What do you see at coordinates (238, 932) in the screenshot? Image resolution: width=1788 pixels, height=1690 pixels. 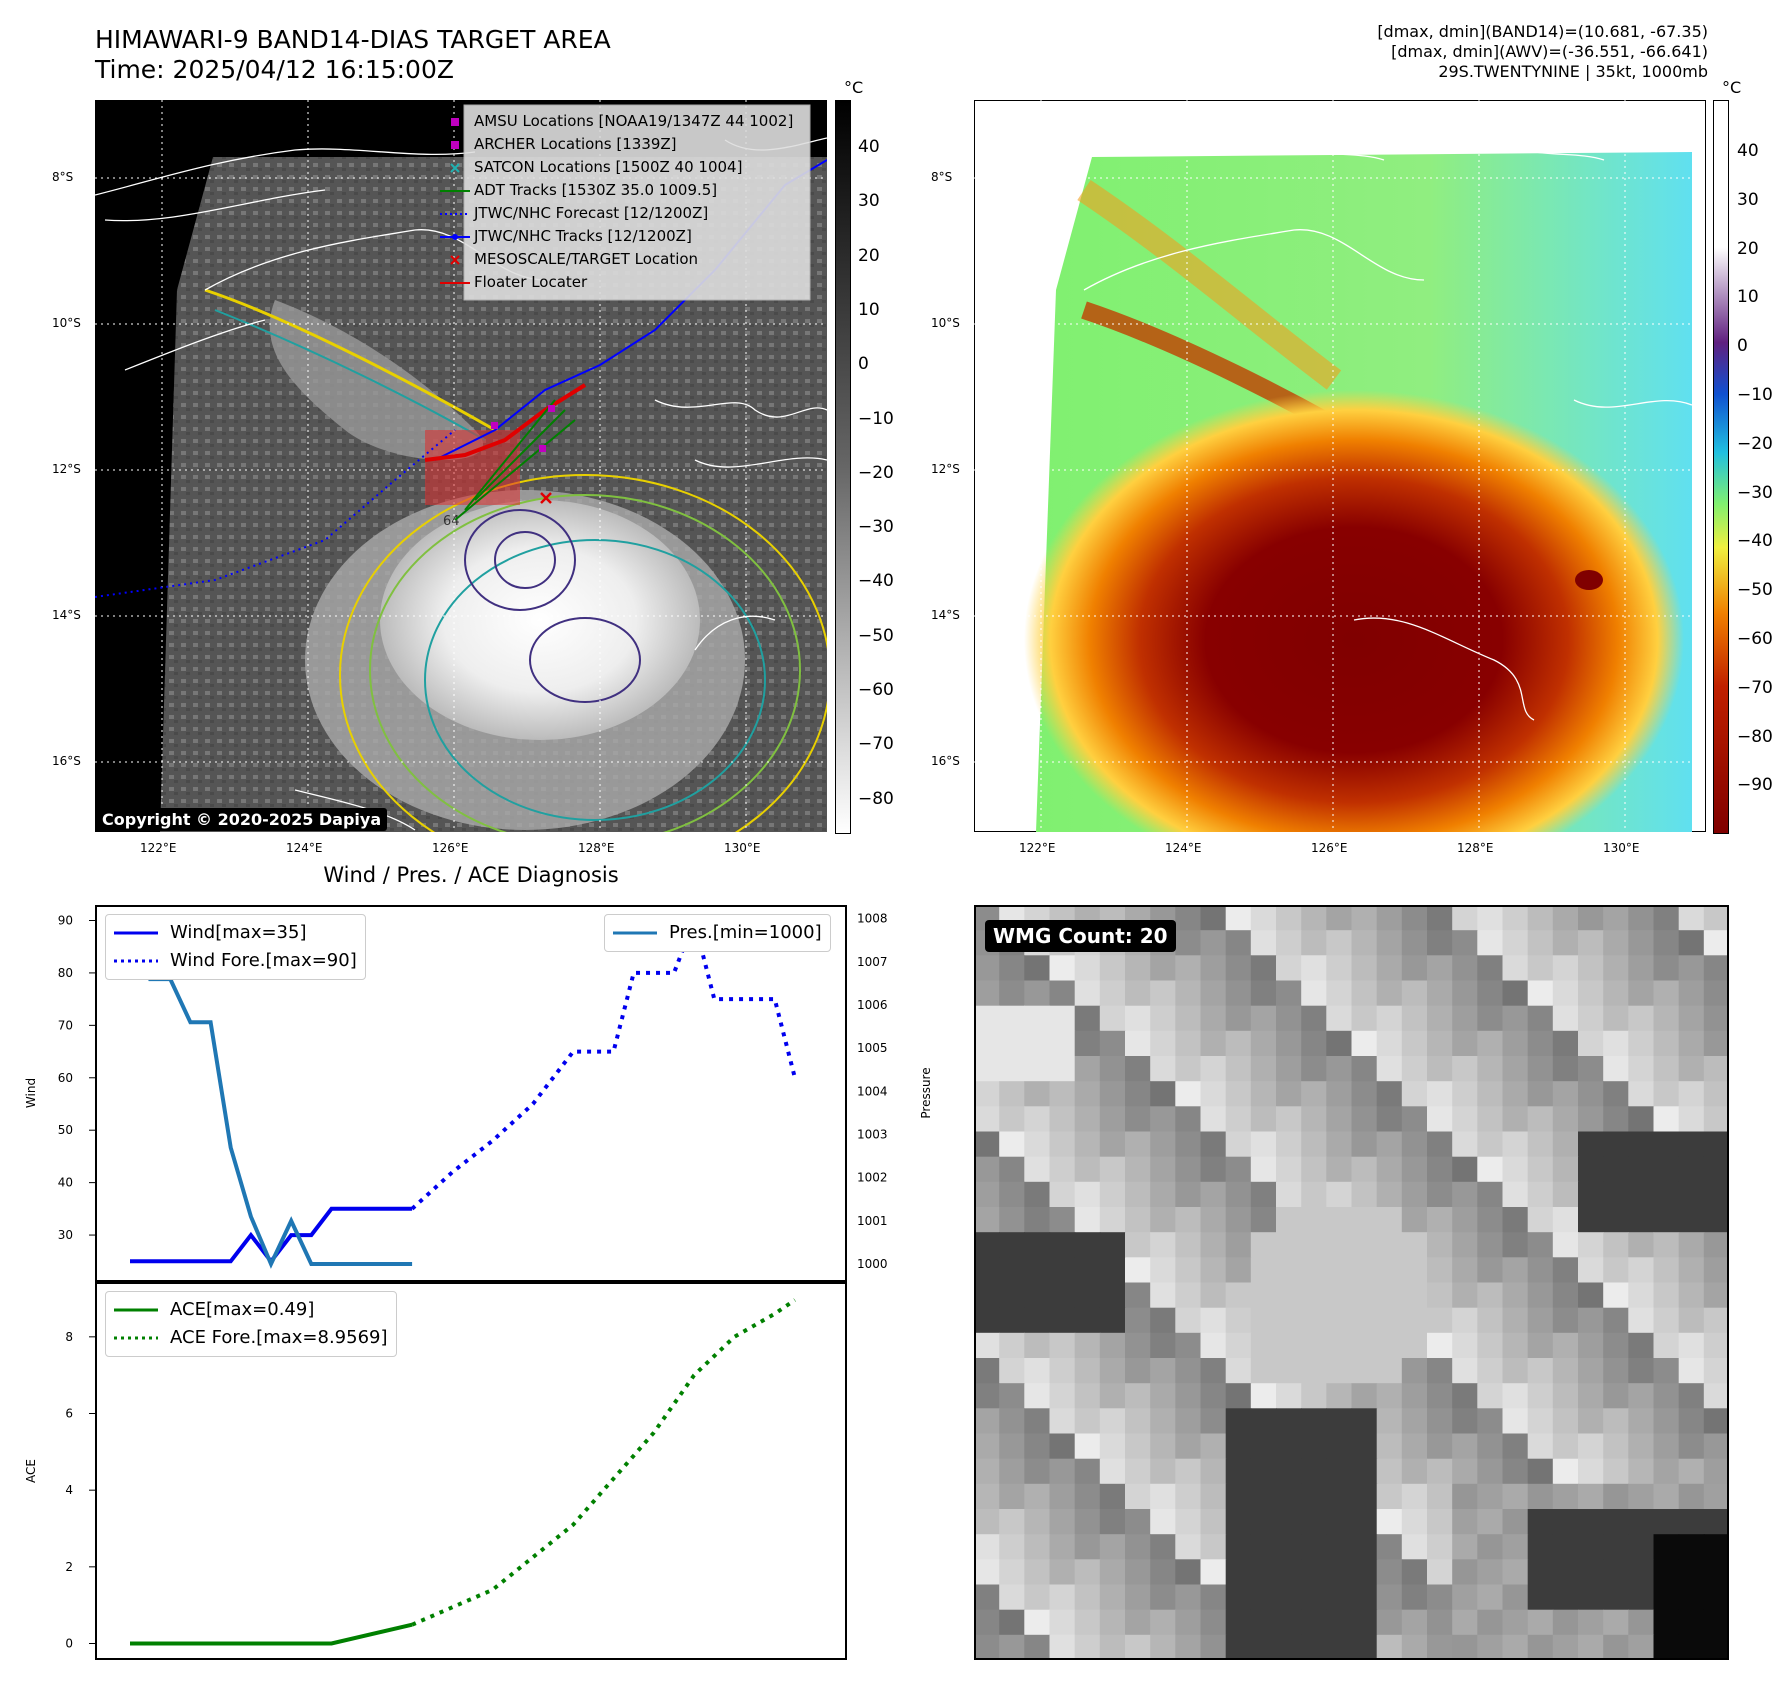 I see `wind-legend-label: Wind[max=35]` at bounding box center [238, 932].